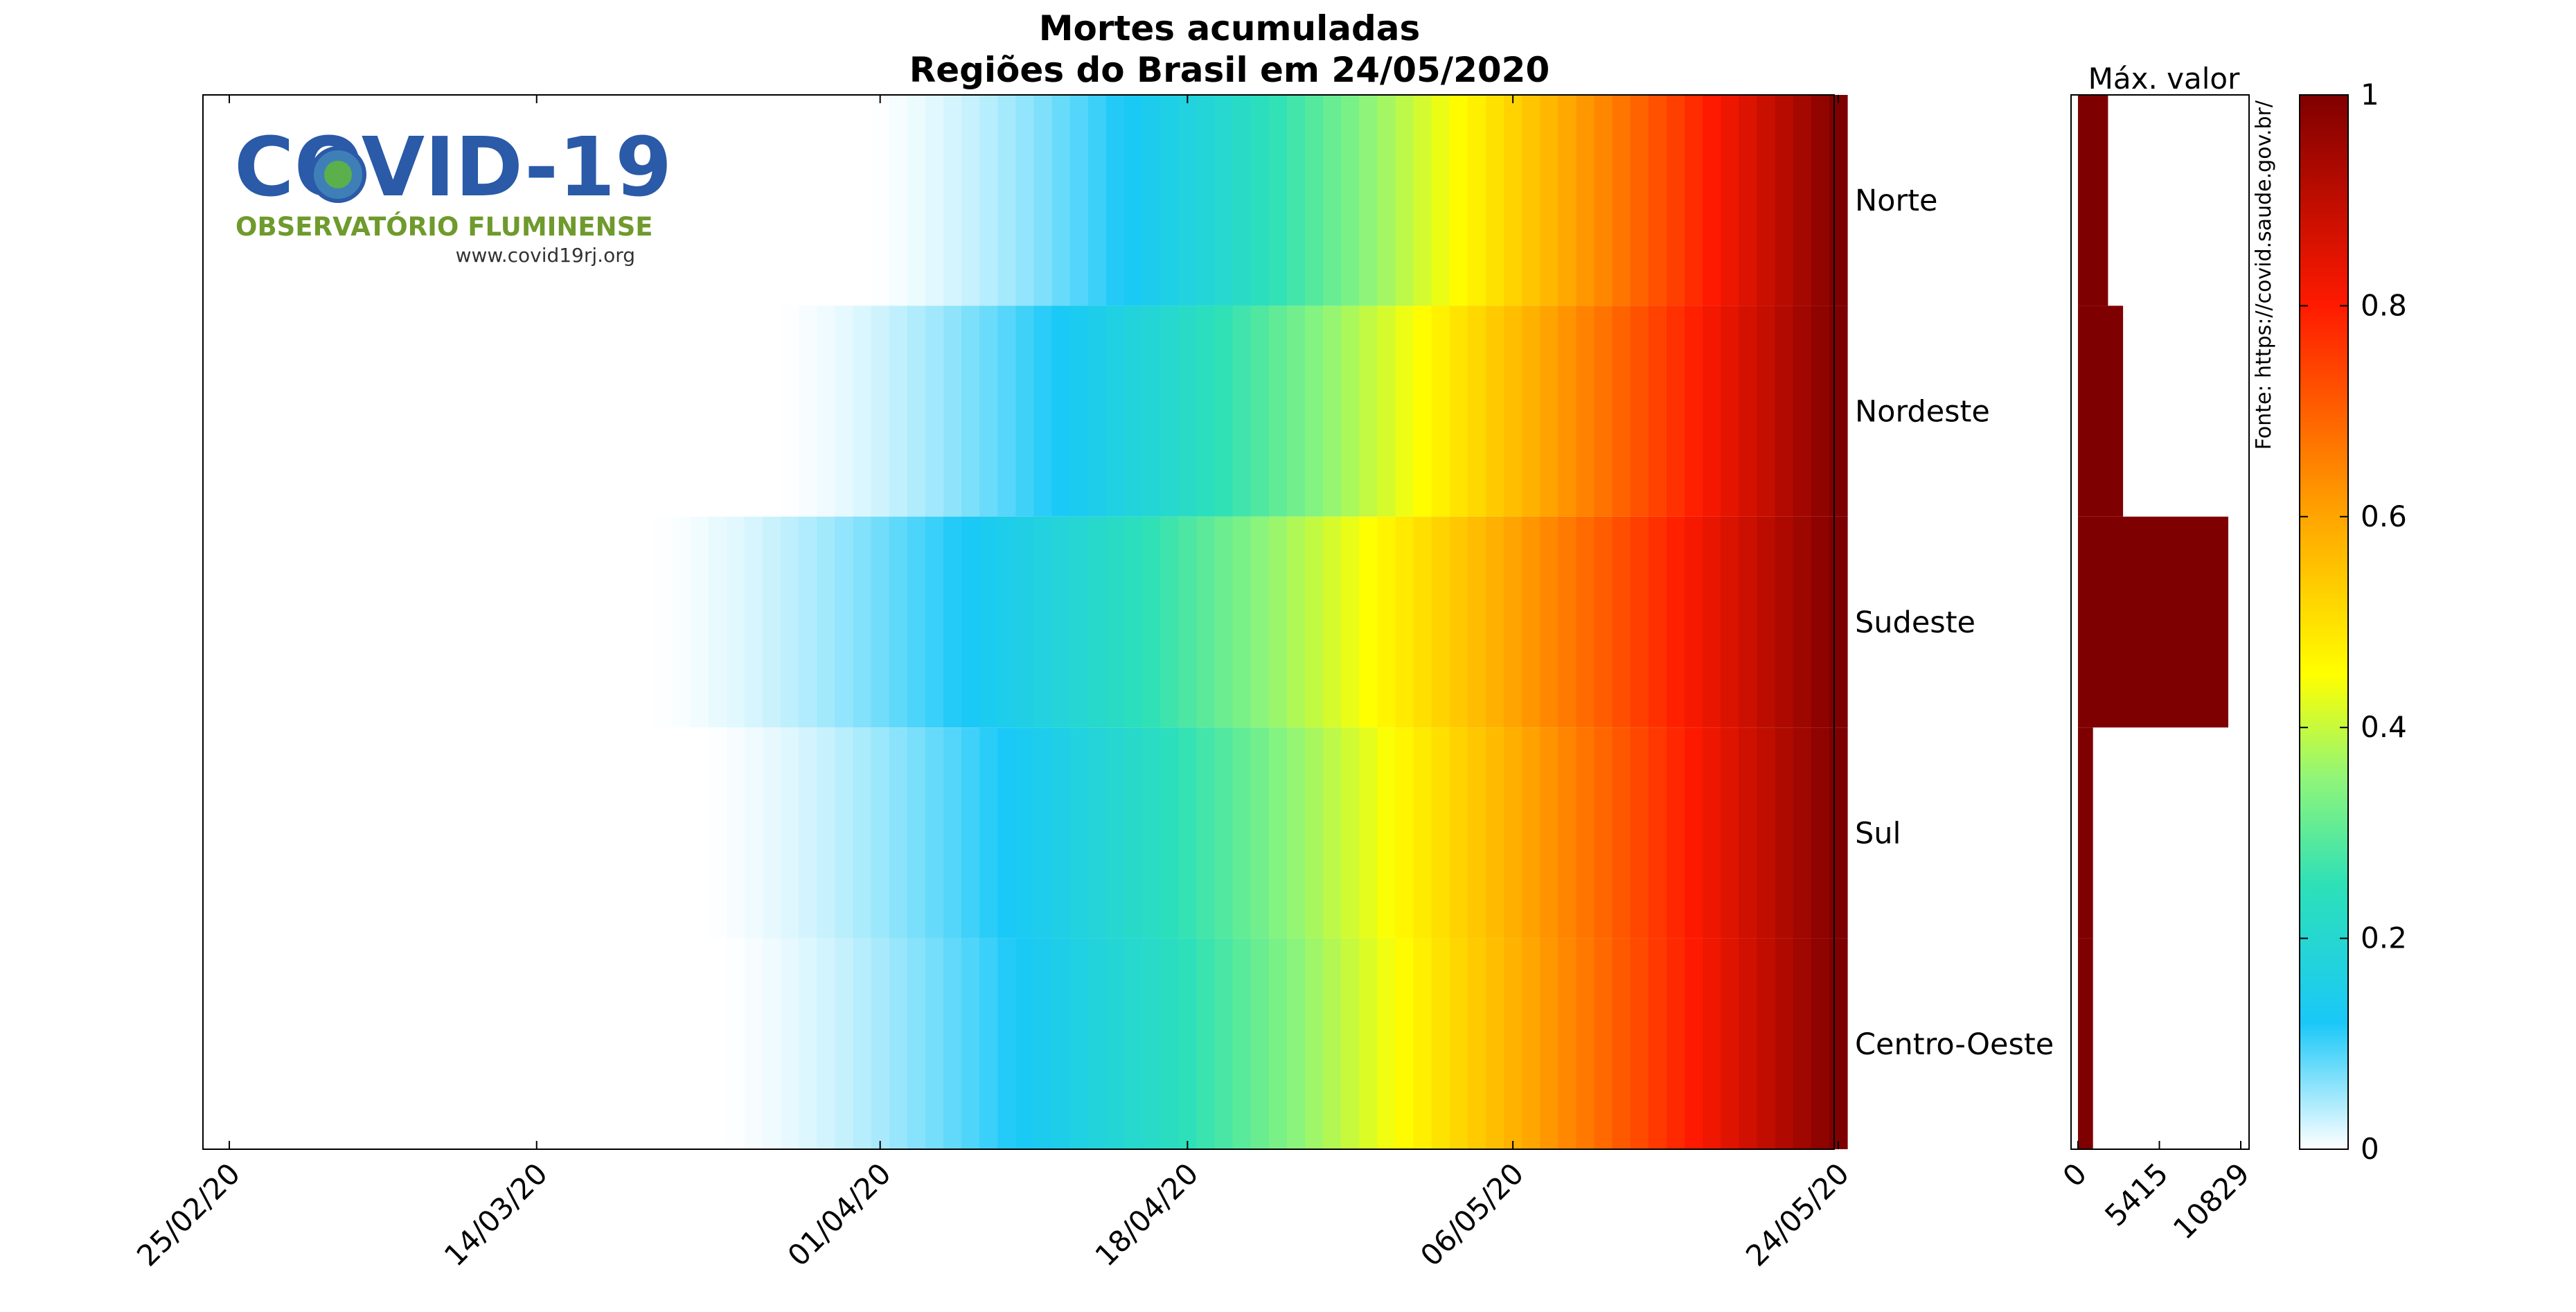 Image resolution: width=2576 pixels, height=1312 pixels. I want to click on colorbar-tick-label: 0, so click(2370, 1149).